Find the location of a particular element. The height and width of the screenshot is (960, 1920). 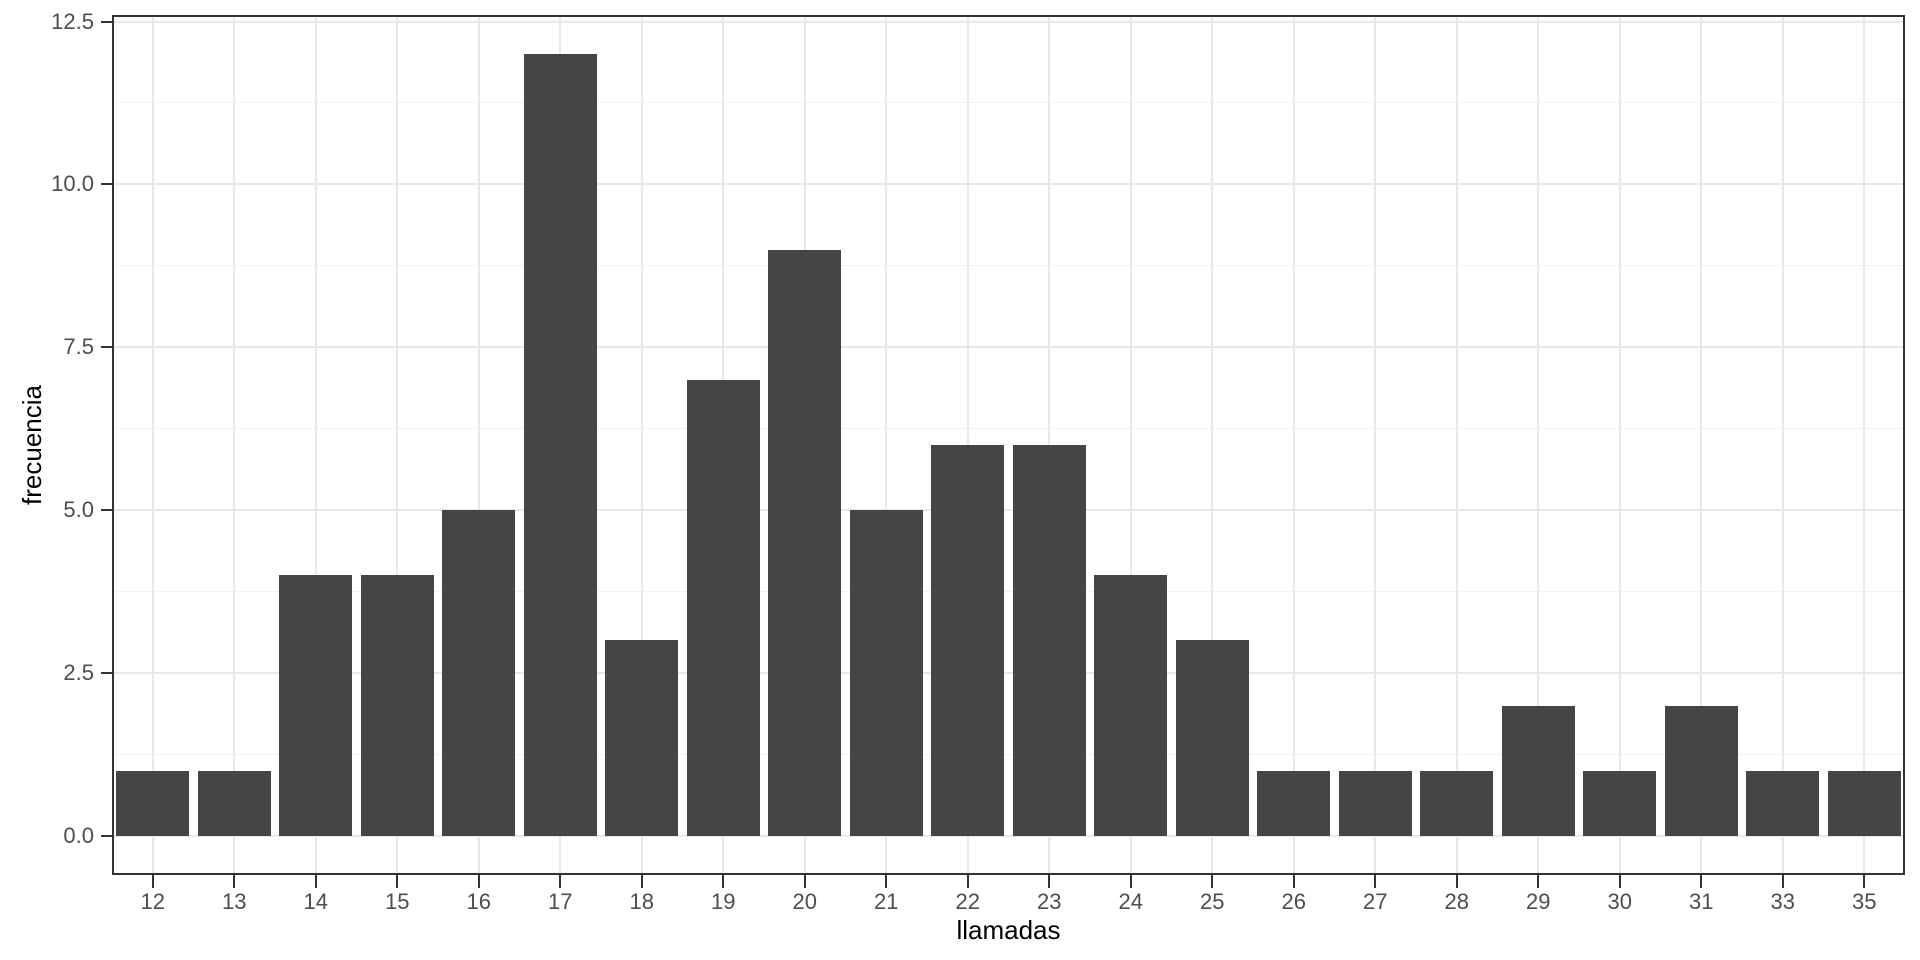

y-tick-label: 12.5 is located at coordinates (72, 21).